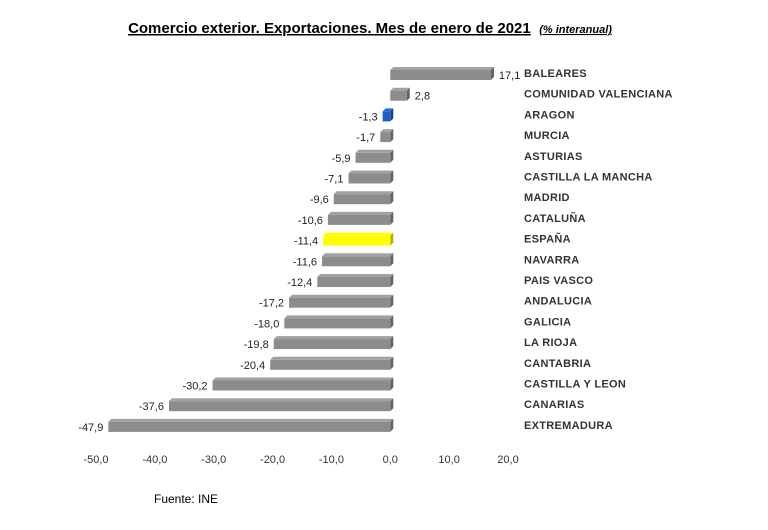 This screenshot has width=768, height=530. I want to click on bar-extremadura, so click(251, 425).